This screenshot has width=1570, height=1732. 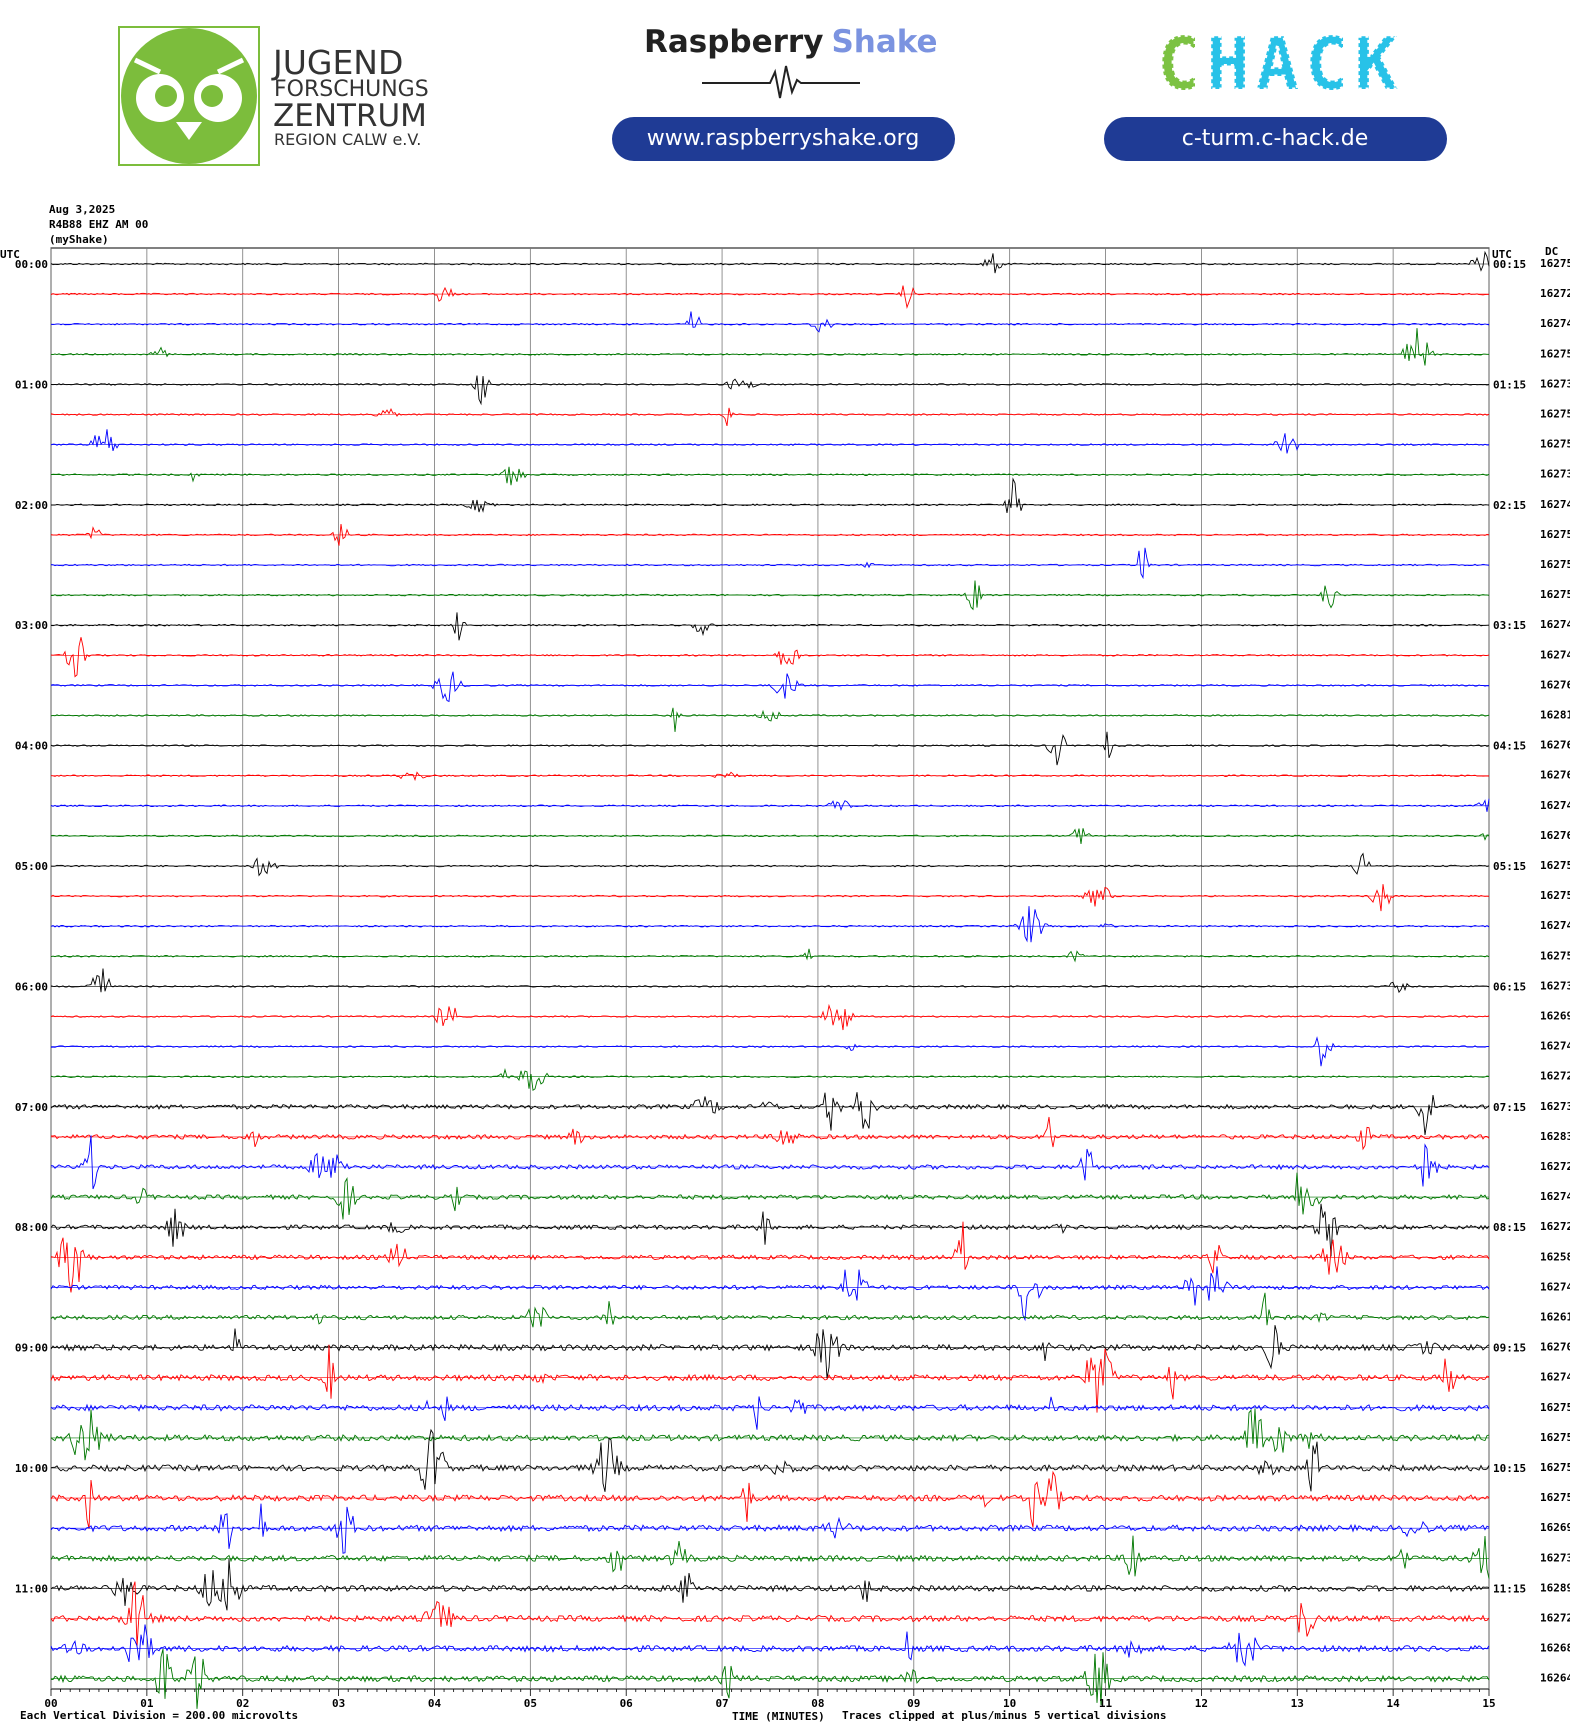 I want to click on rs-url: www.raspberryshake.org, so click(x=783, y=138).